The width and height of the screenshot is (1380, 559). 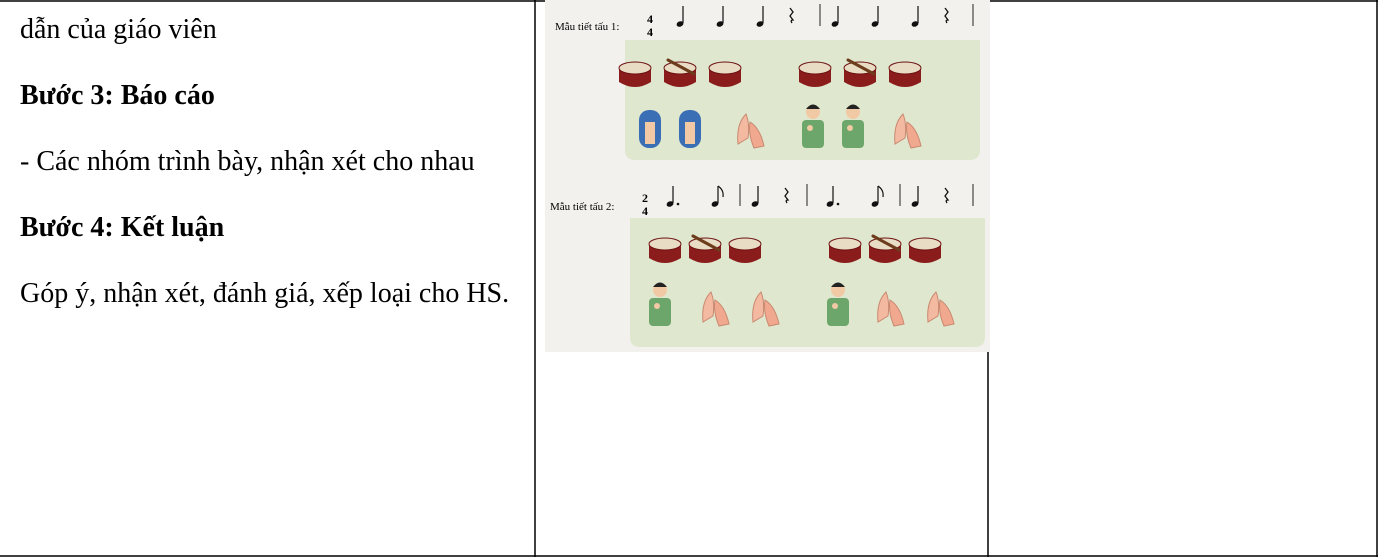 I want to click on step-heading: Bước 4: Kết luận, so click(x=122, y=227).